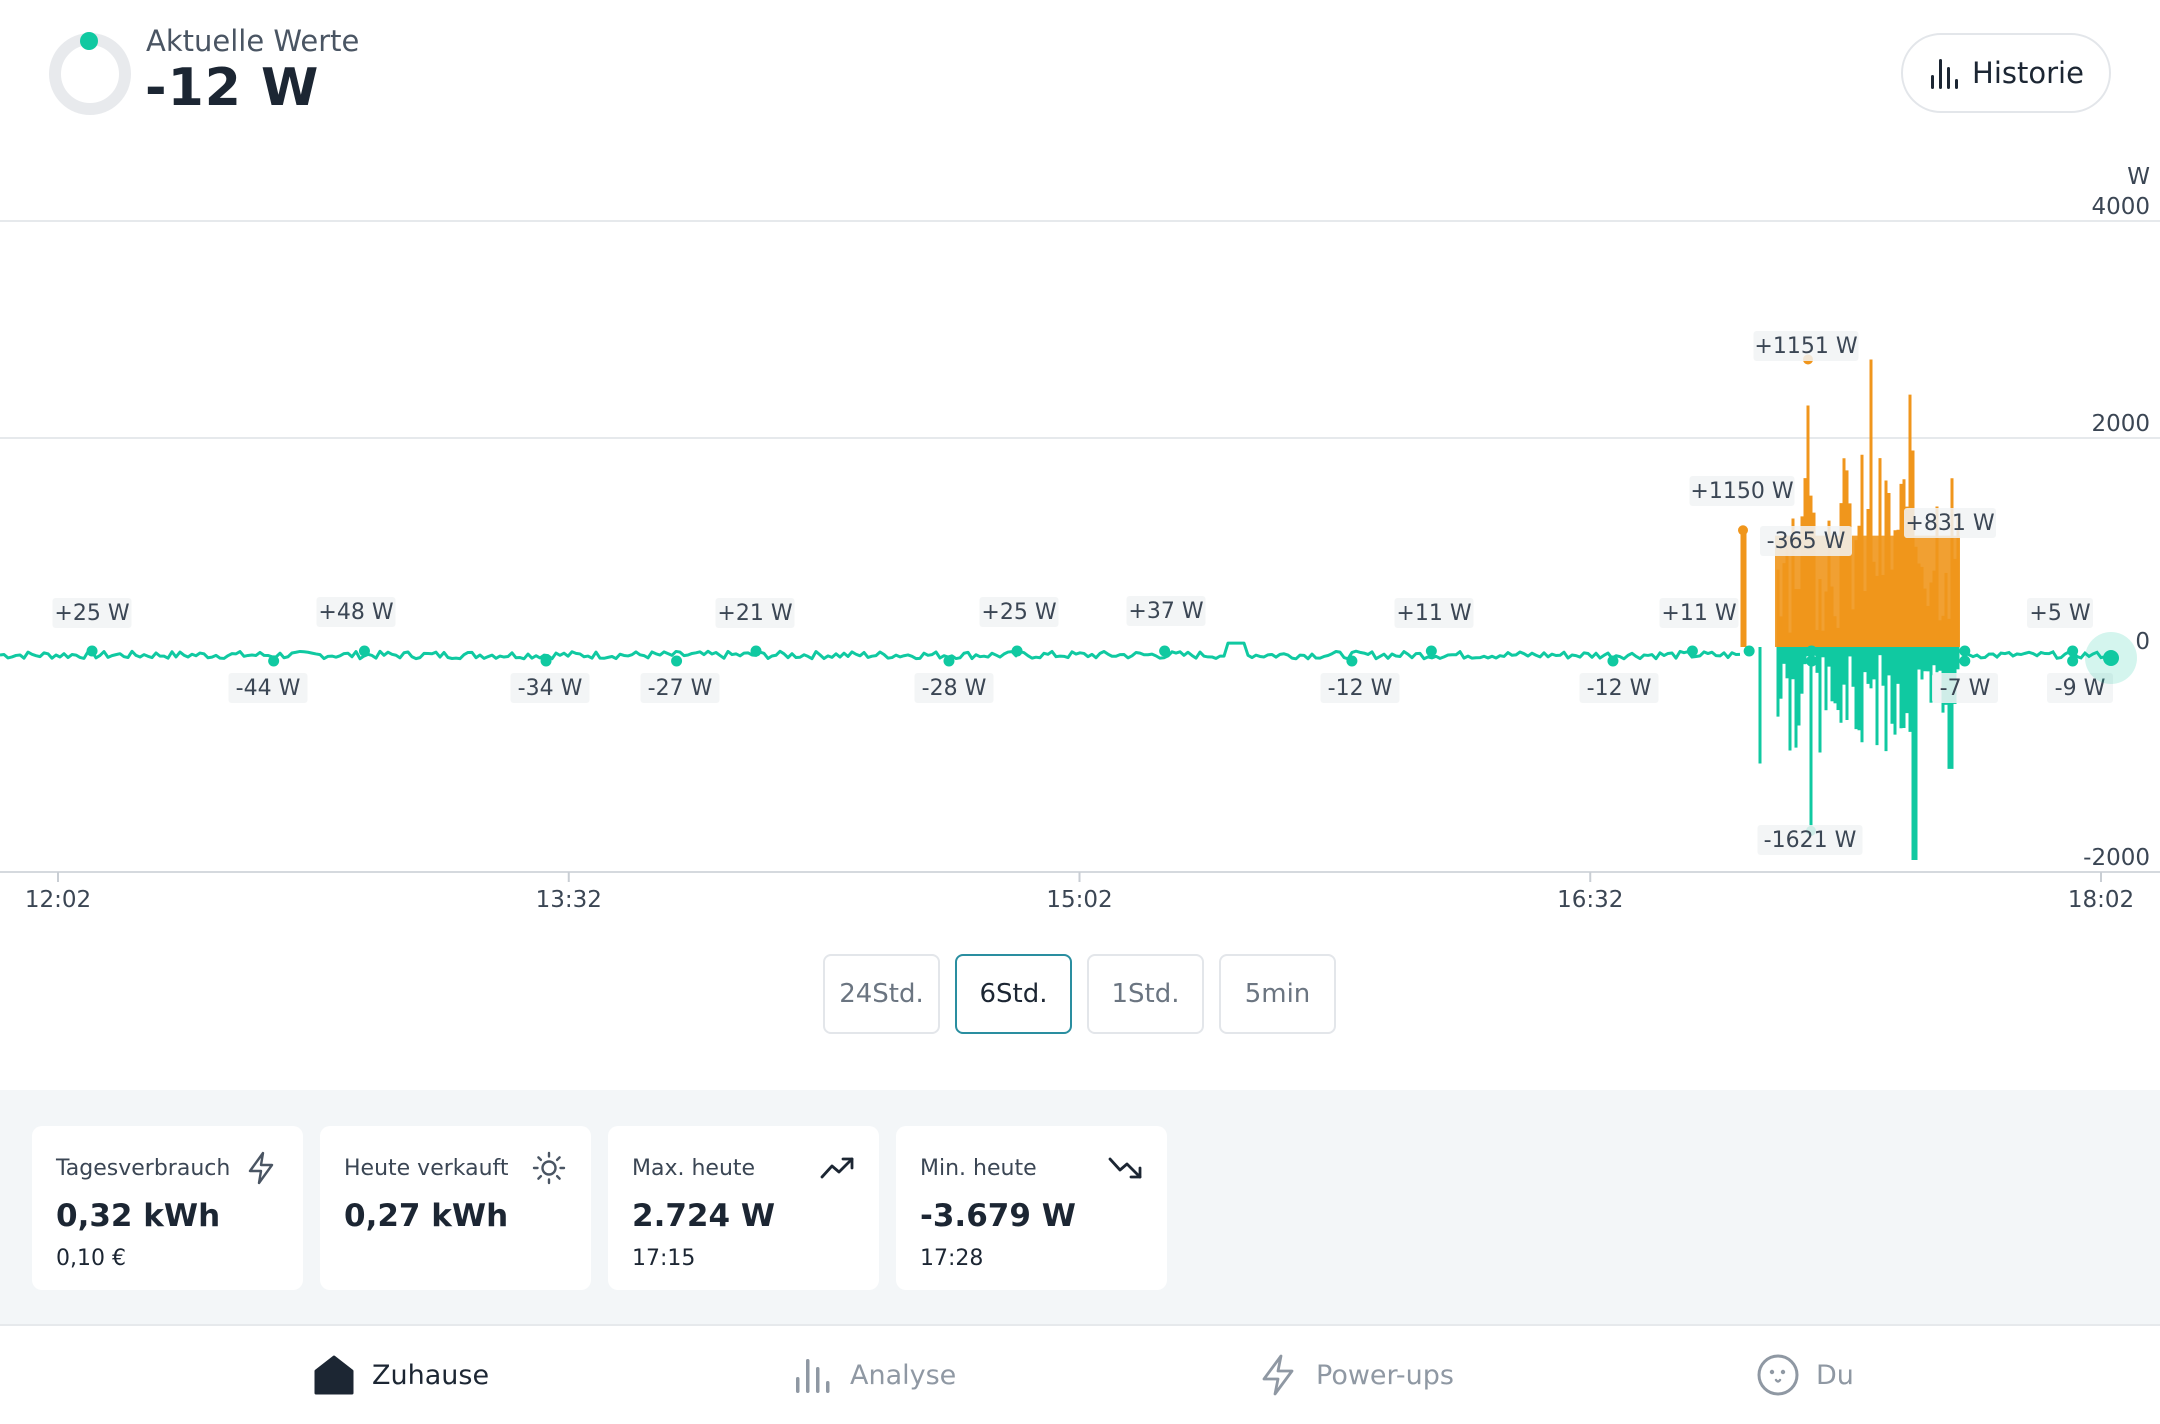 Image resolution: width=2160 pixels, height=1424 pixels. What do you see at coordinates (1013, 994) in the screenshot?
I see `range-6h-button: 6Std.` at bounding box center [1013, 994].